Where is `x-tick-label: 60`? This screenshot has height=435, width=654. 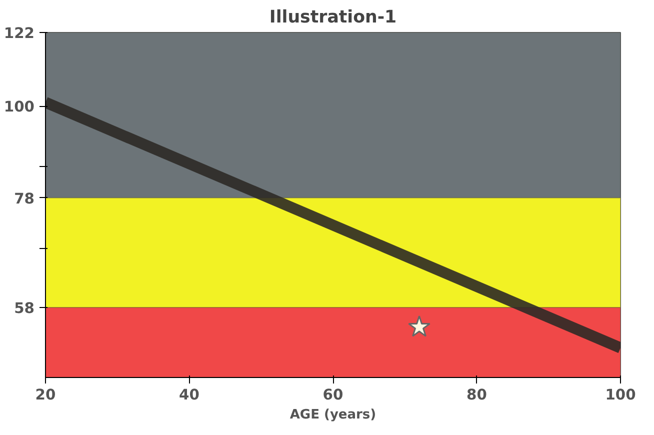 x-tick-label: 60 is located at coordinates (333, 395).